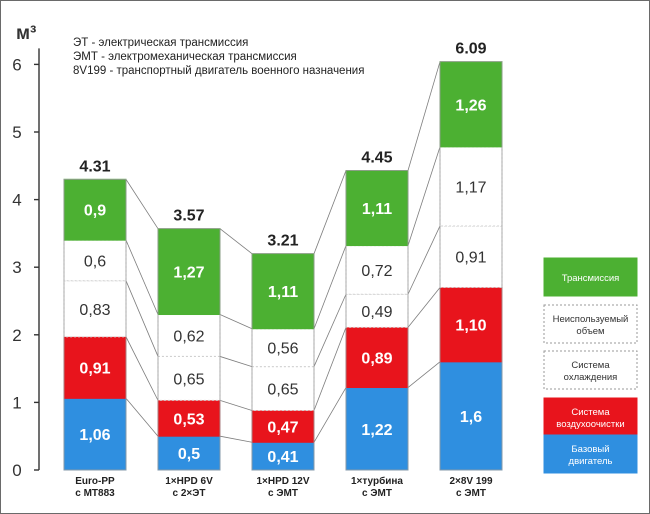  Describe the element at coordinates (590, 331) in the screenshot. I see `legend-label: объем` at that location.